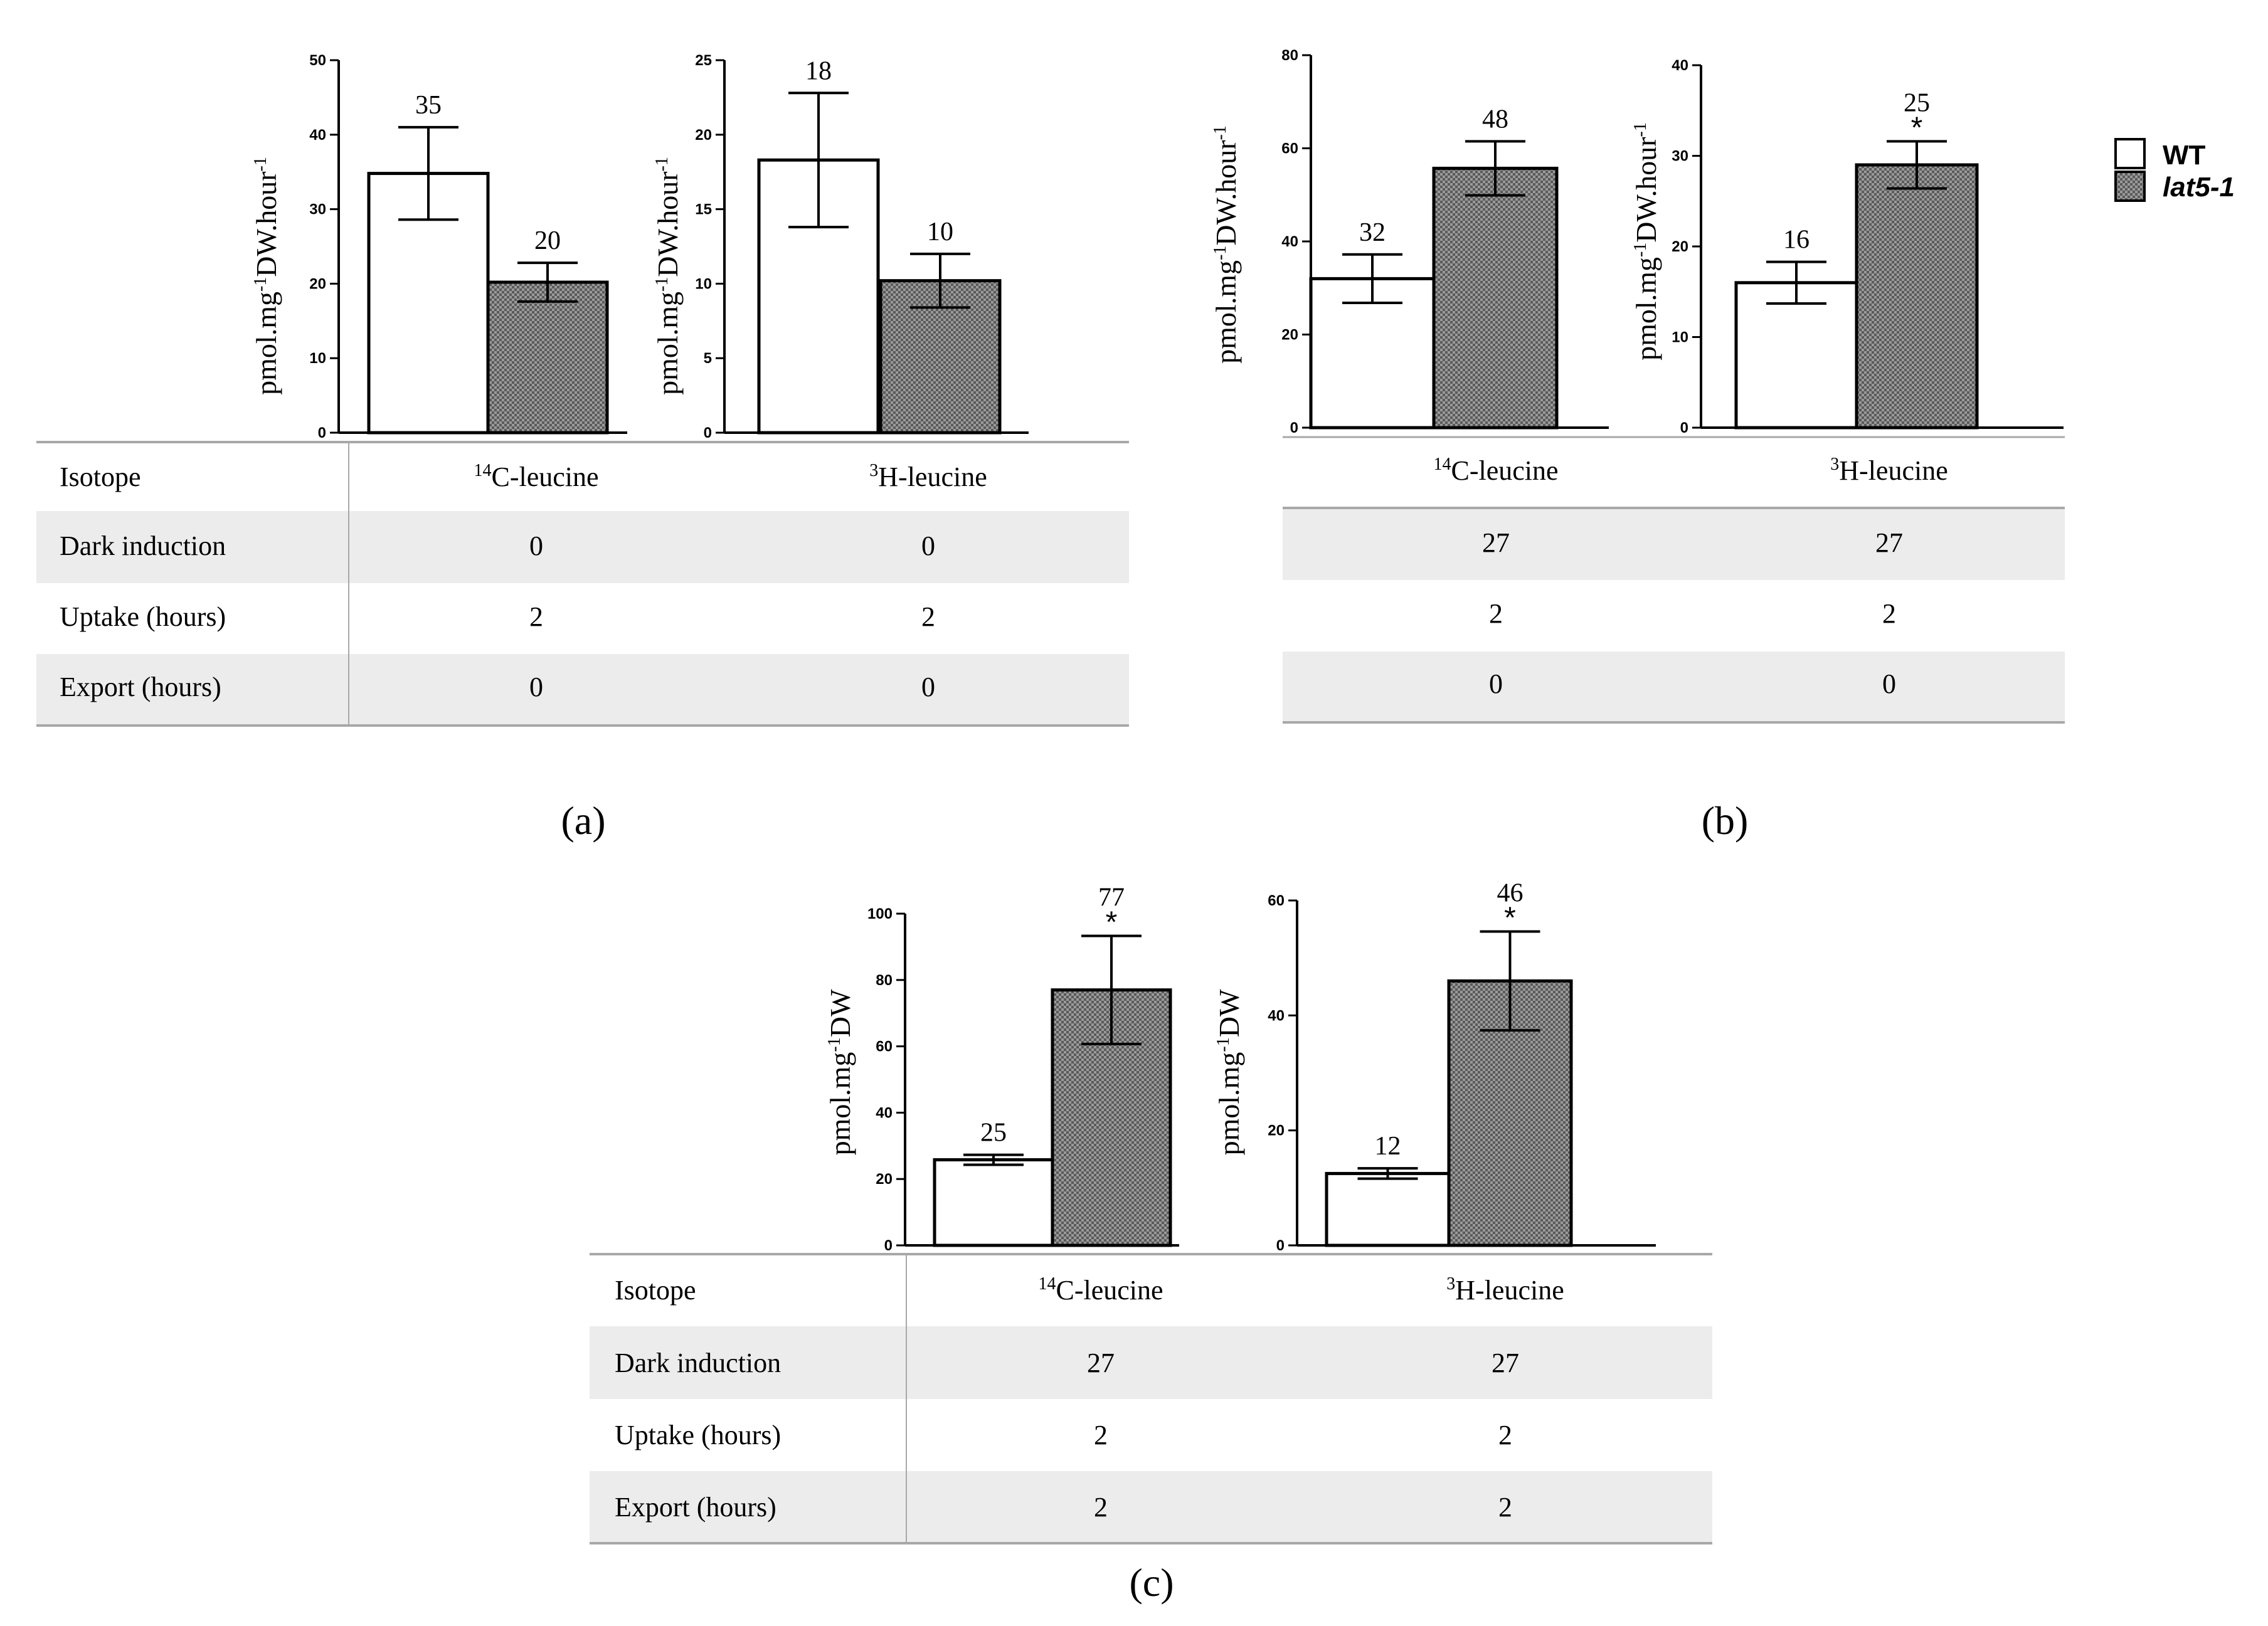  What do you see at coordinates (880, 913) in the screenshot?
I see `y-tick-label: 100` at bounding box center [880, 913].